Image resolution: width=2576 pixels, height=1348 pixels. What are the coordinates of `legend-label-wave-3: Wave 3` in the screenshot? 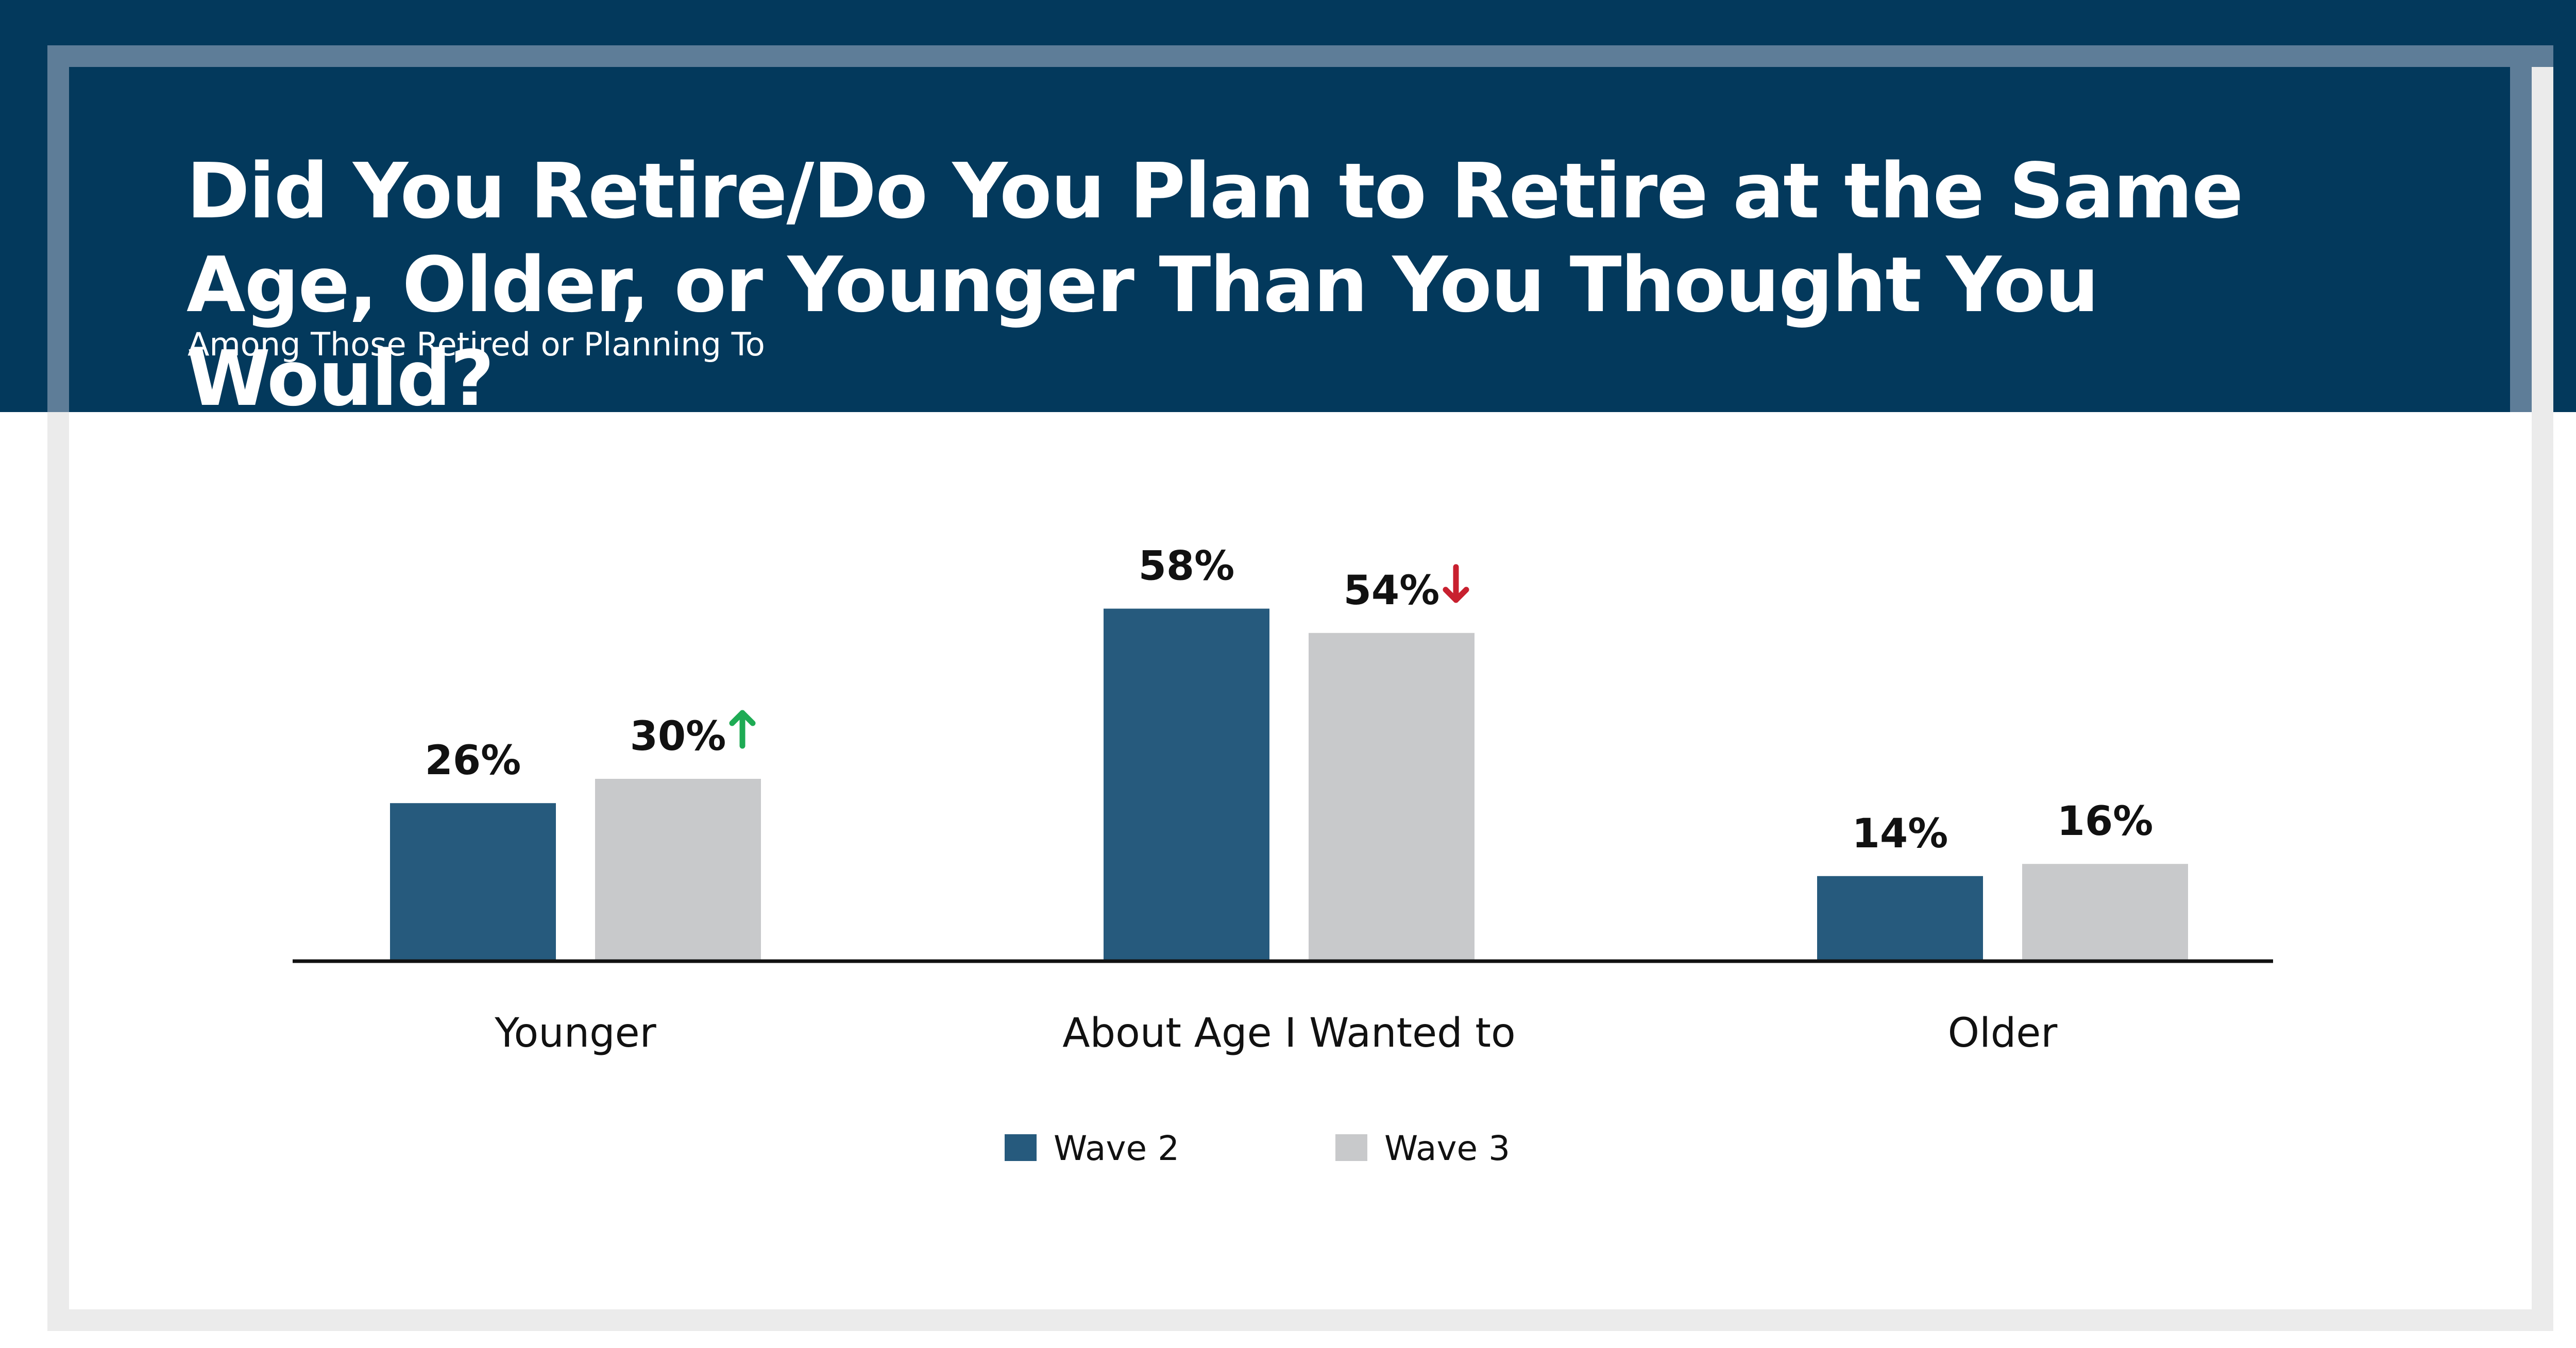 It's located at (1447, 1148).